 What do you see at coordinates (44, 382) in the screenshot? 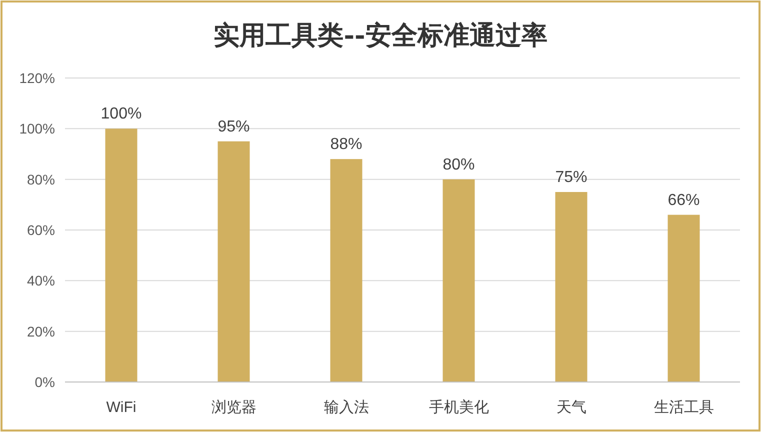
I see `y-tick-label: 0%` at bounding box center [44, 382].